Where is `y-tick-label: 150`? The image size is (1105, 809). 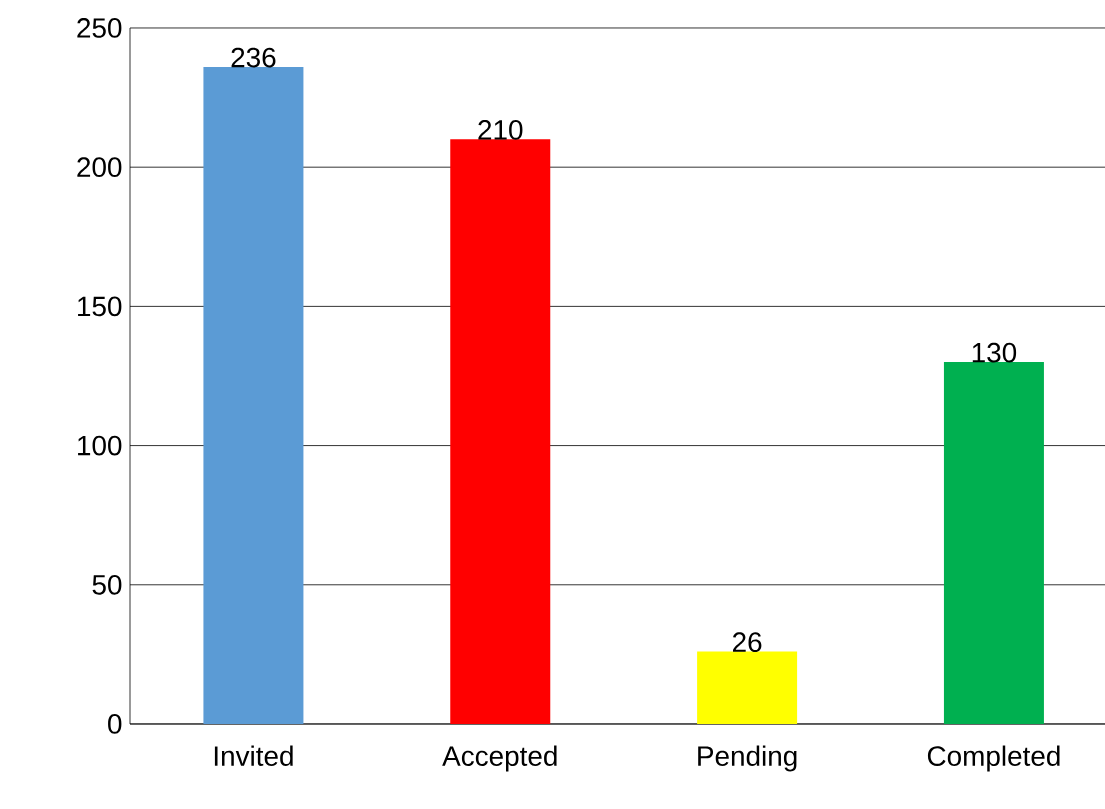
y-tick-label: 150 is located at coordinates (100, 306).